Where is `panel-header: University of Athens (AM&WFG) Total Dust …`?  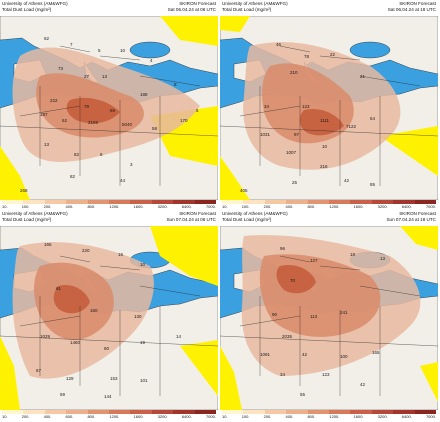
panel-header: University of Athens (AM&WFG) Total Dust … is located at coordinates (109, 8).